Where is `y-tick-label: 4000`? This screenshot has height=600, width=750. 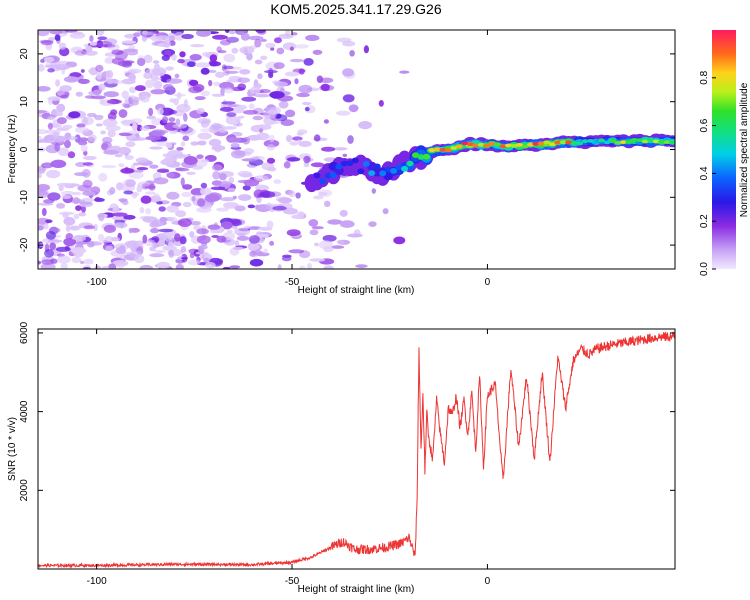
y-tick-label: 4000 is located at coordinates (24, 411).